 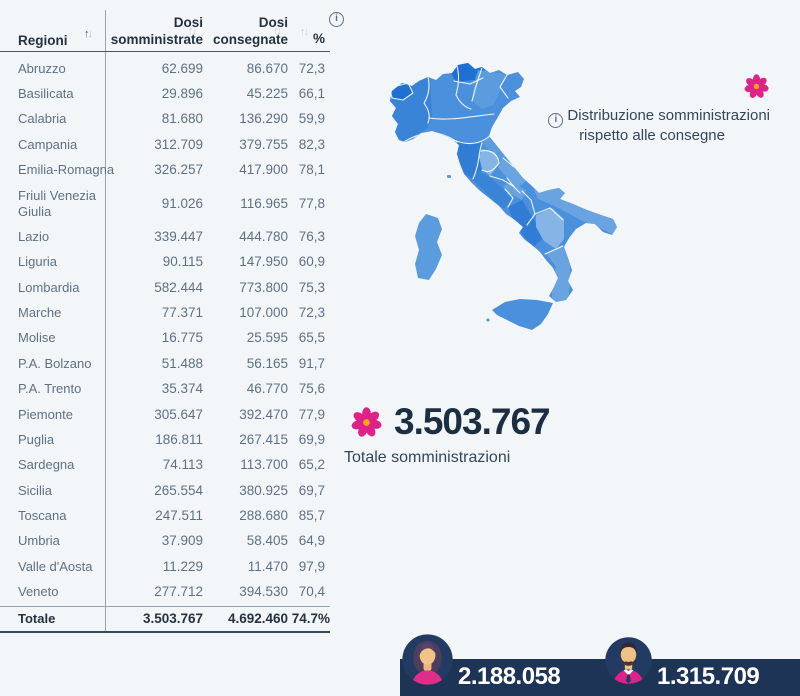 I want to click on doses-administered-value: 326.257, so click(x=178, y=170).